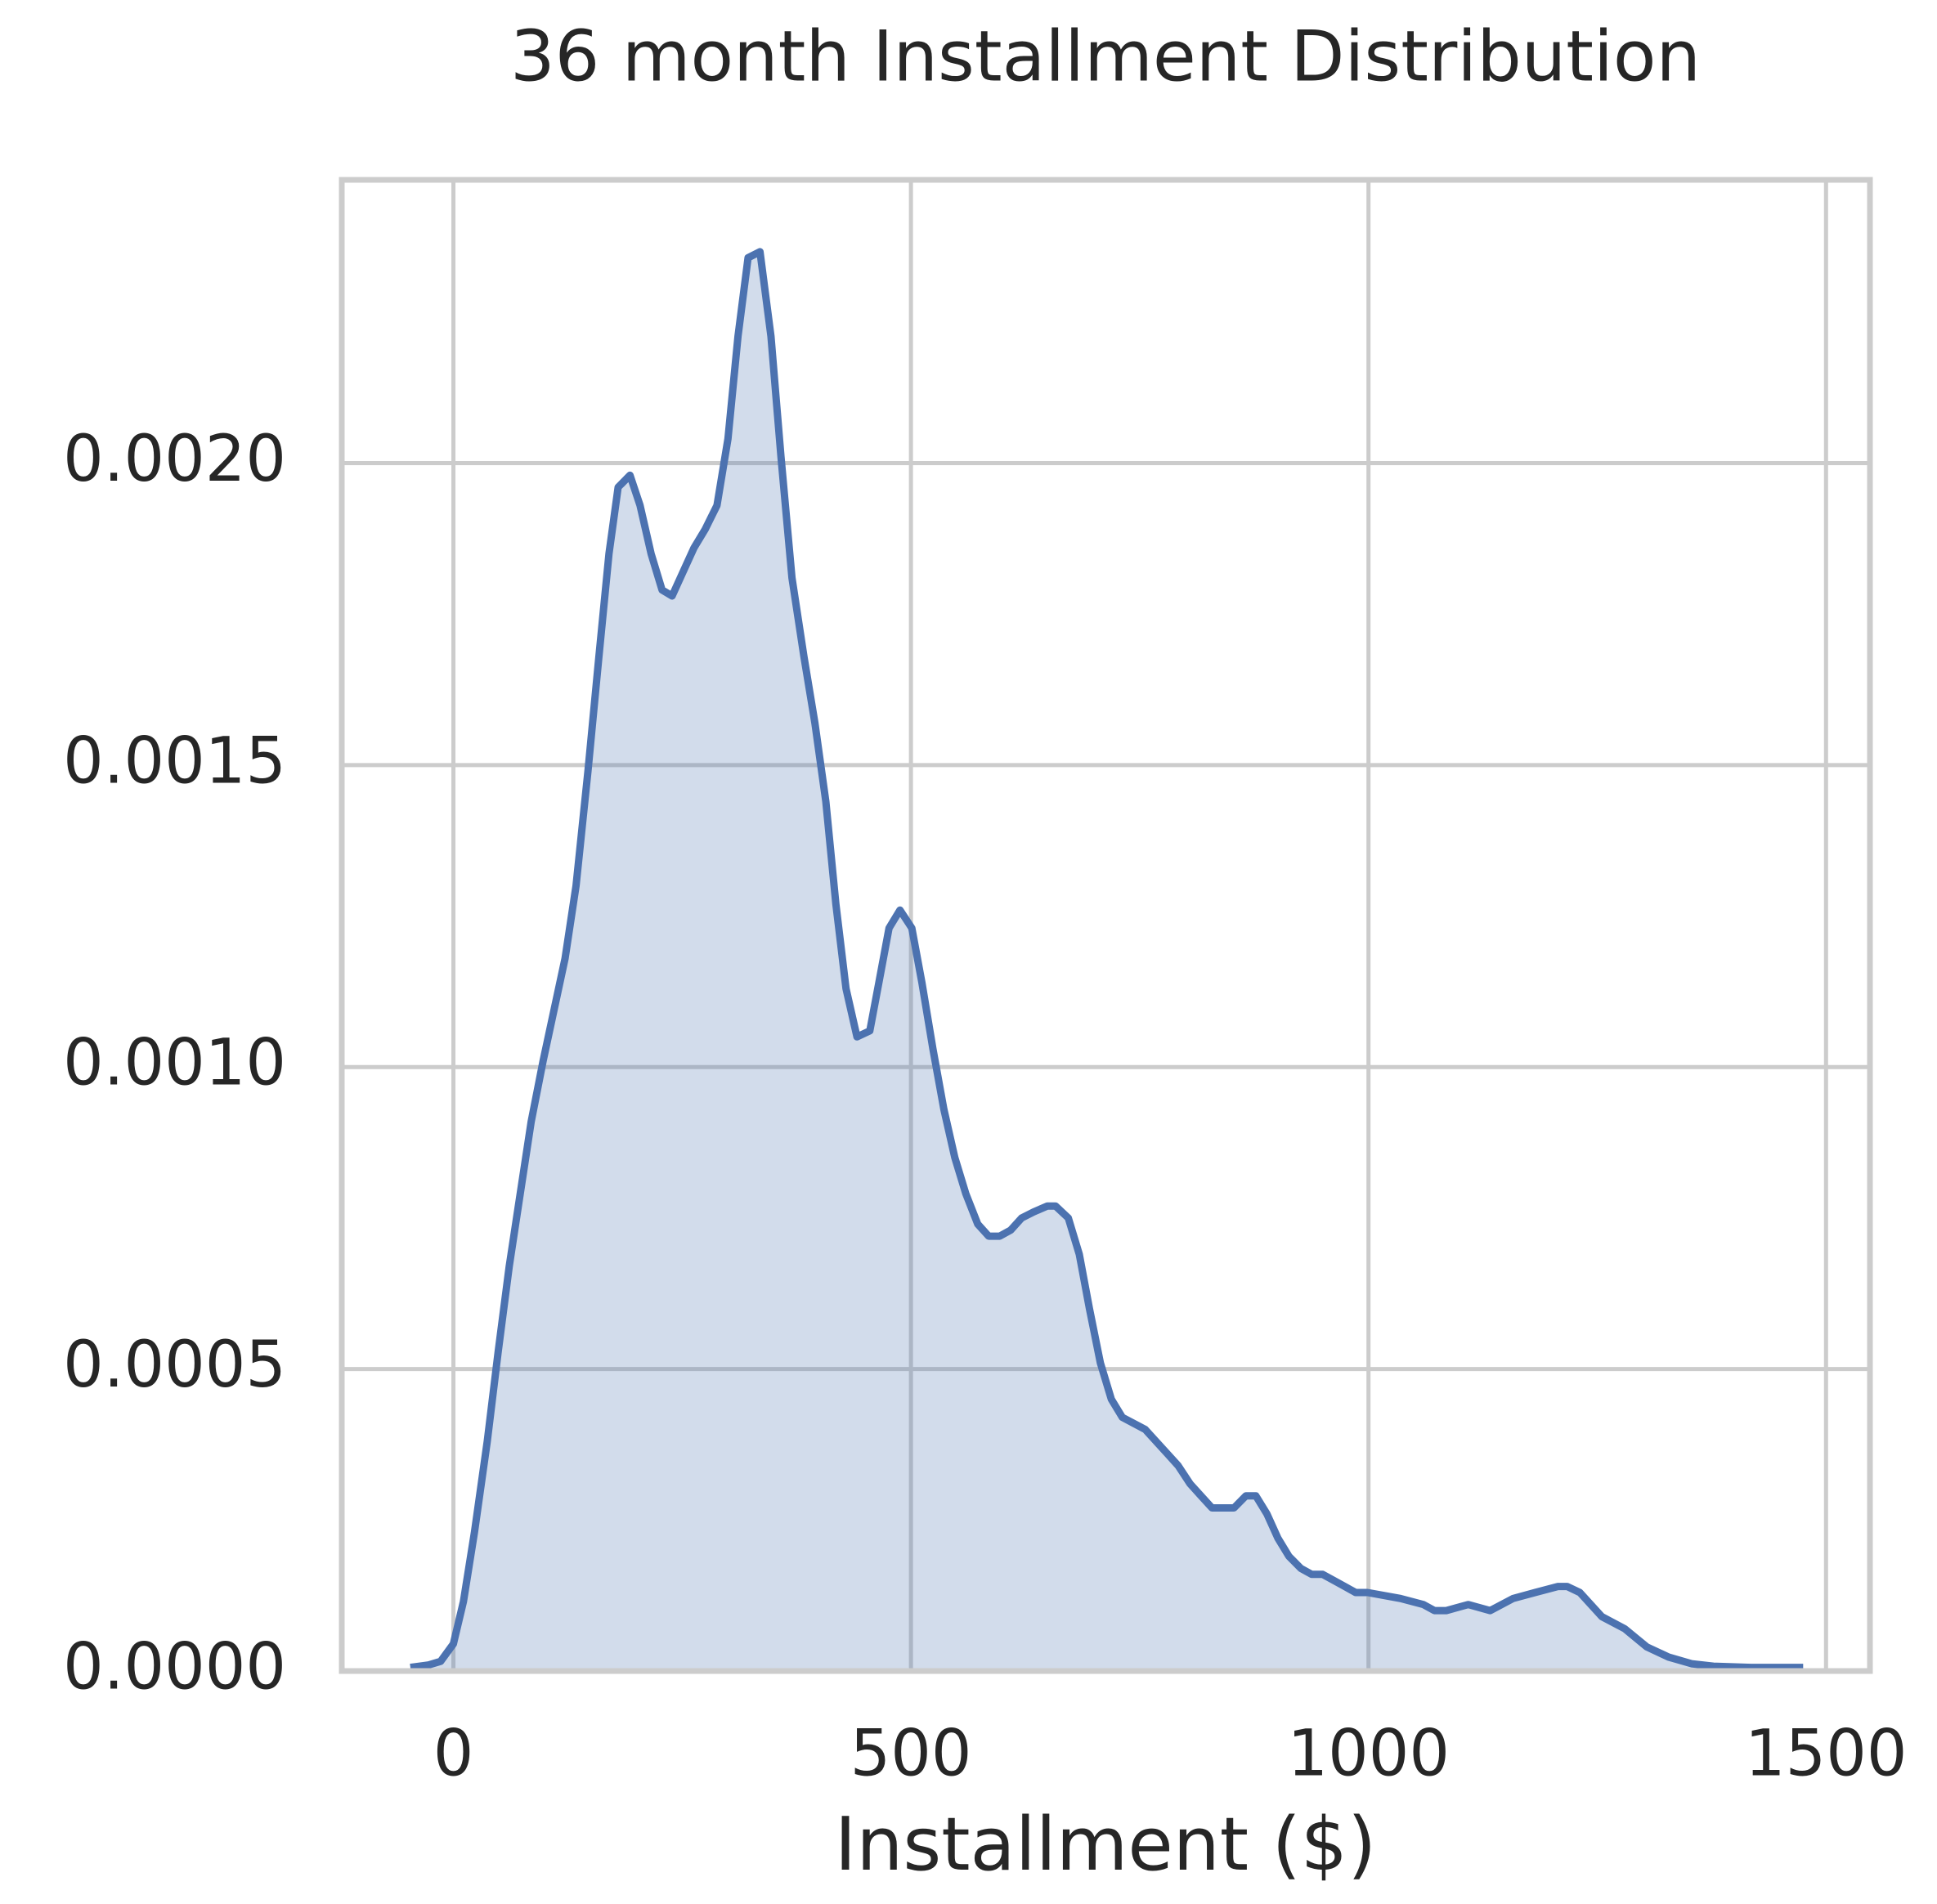 Image resolution: width=1937 pixels, height=1904 pixels. What do you see at coordinates (1105, 57) in the screenshot?
I see `chart-title: 36 month Installment Distribution` at bounding box center [1105, 57].